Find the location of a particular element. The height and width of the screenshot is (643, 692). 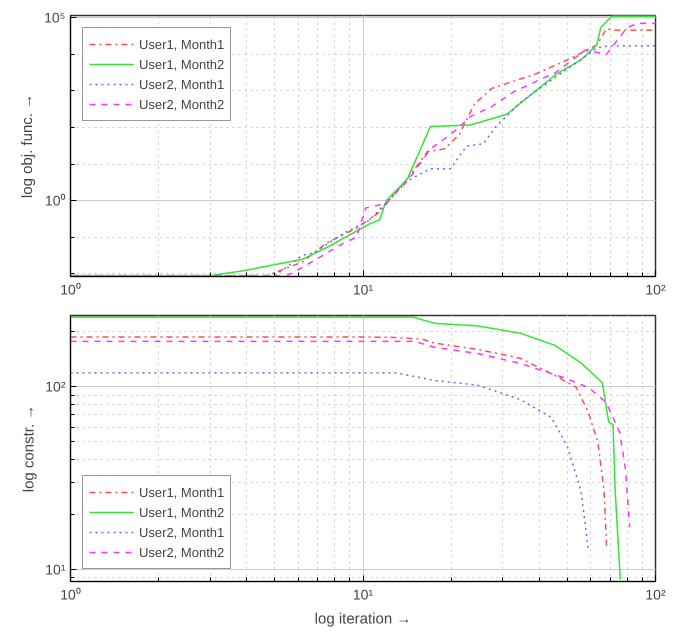

y-tick-label: 10⁵ is located at coordinates (55, 18).